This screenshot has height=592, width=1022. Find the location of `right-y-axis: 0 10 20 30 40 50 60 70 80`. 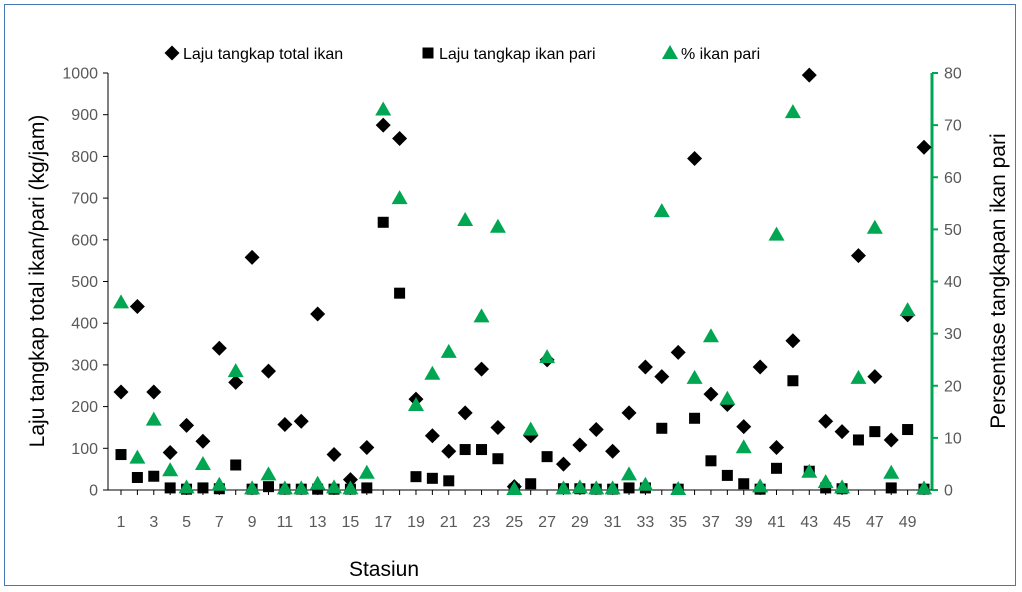

right-y-axis: 0 10 20 30 40 50 60 70 80 is located at coordinates (946, 283).